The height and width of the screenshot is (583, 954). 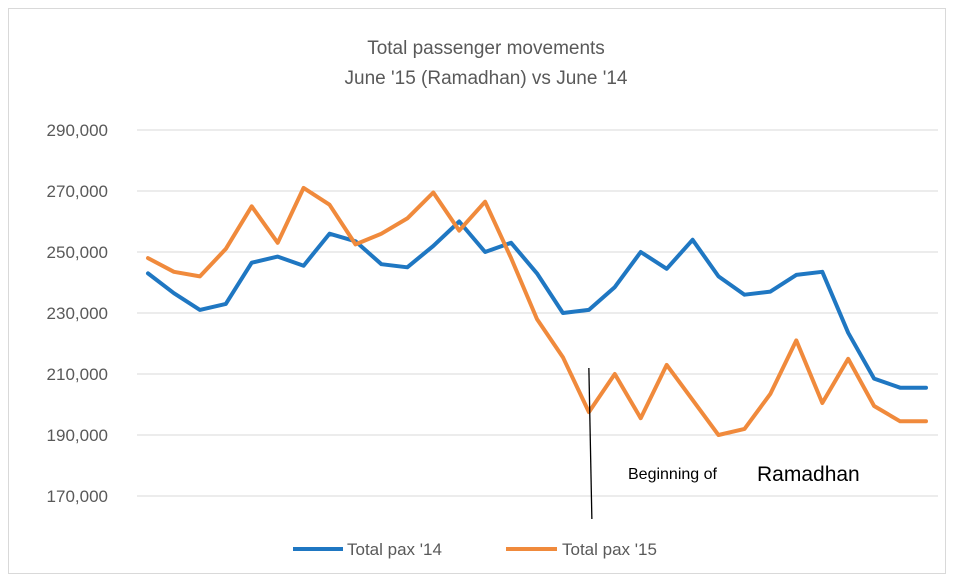 What do you see at coordinates (77, 435) in the screenshot?
I see `y-tick-label: 190,000` at bounding box center [77, 435].